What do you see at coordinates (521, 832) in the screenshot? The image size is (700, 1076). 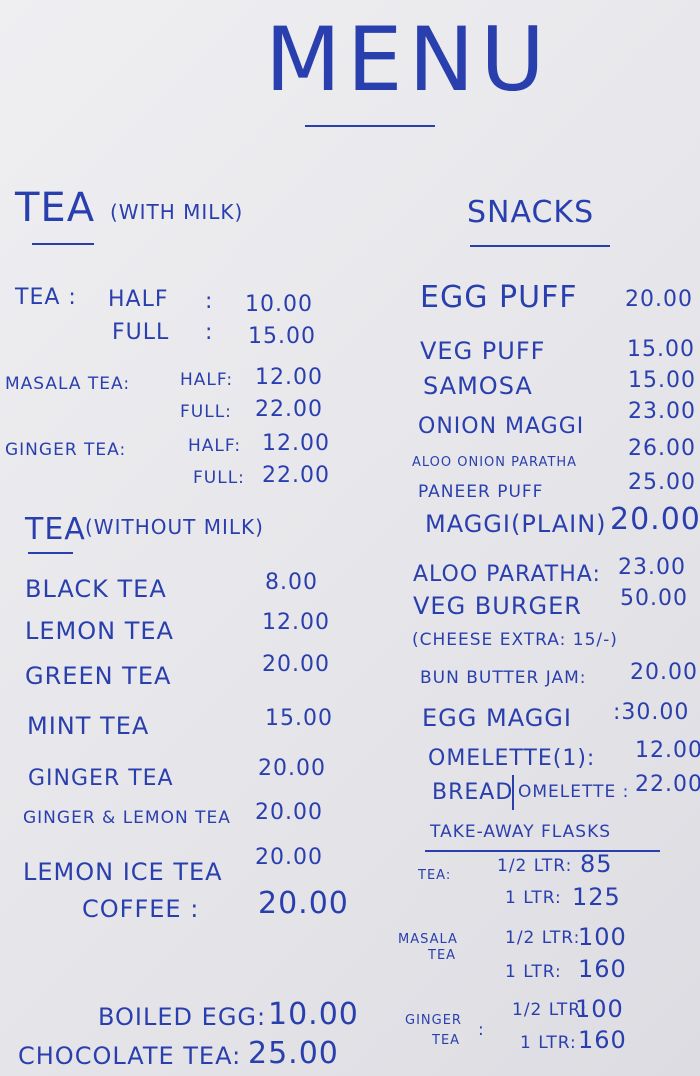 I see `flasks-heading: TAKE-AWAY FLASKS` at bounding box center [521, 832].